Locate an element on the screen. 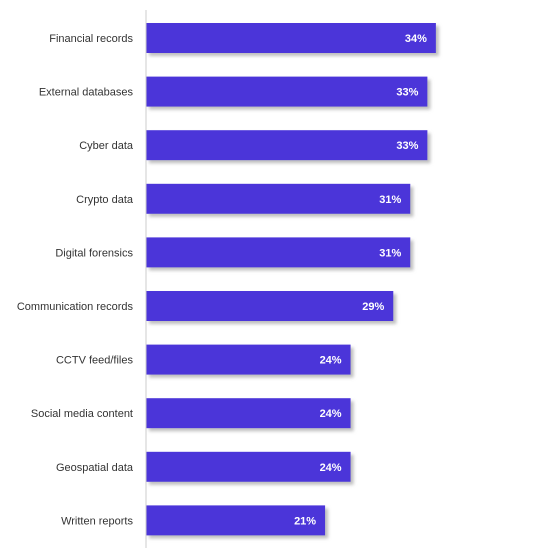  category-label: CCTV feed/files is located at coordinates (95, 361).